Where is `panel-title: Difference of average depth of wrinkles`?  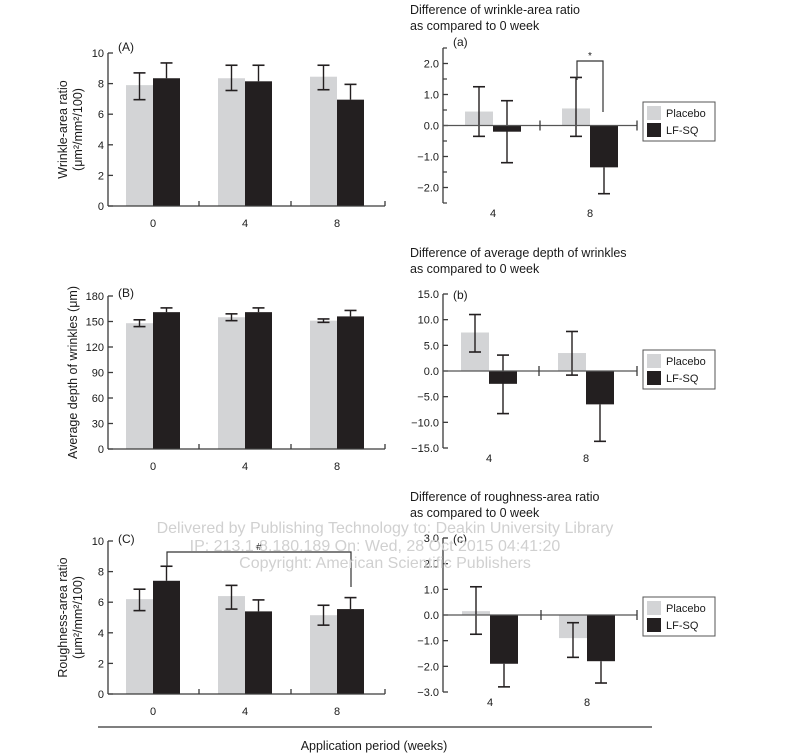
panel-title: Difference of average depth of wrinkles is located at coordinates (518, 253).